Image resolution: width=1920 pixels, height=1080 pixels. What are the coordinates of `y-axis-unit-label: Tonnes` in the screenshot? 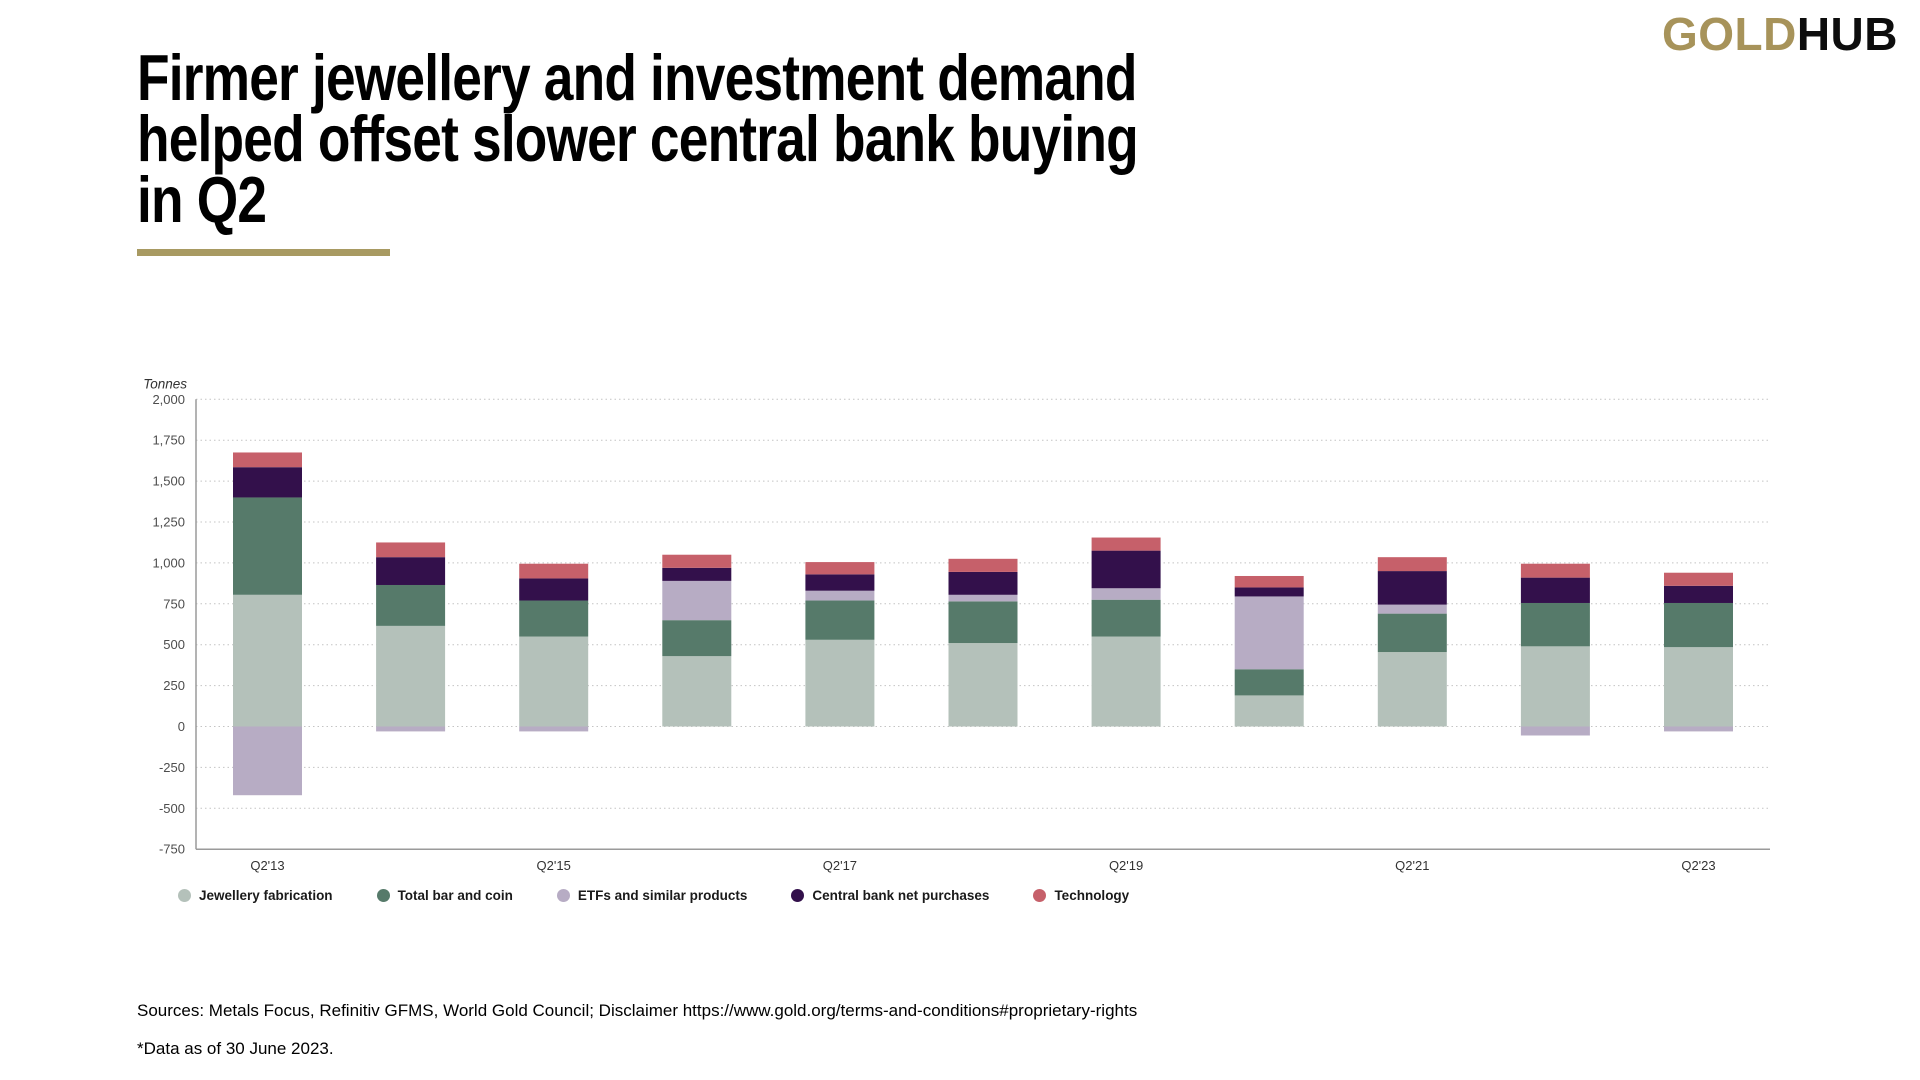 It's located at (165, 383).